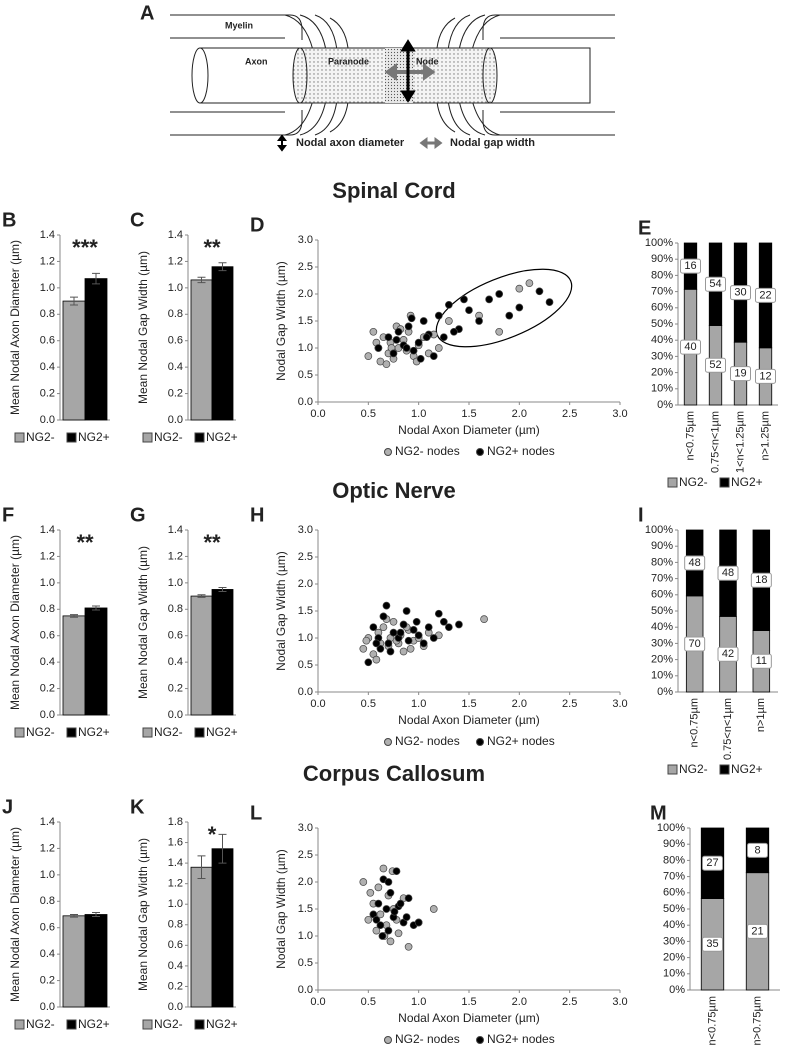 This screenshot has height=1050, width=788. What do you see at coordinates (257, 225) in the screenshot?
I see `panel-letter: D` at bounding box center [257, 225].